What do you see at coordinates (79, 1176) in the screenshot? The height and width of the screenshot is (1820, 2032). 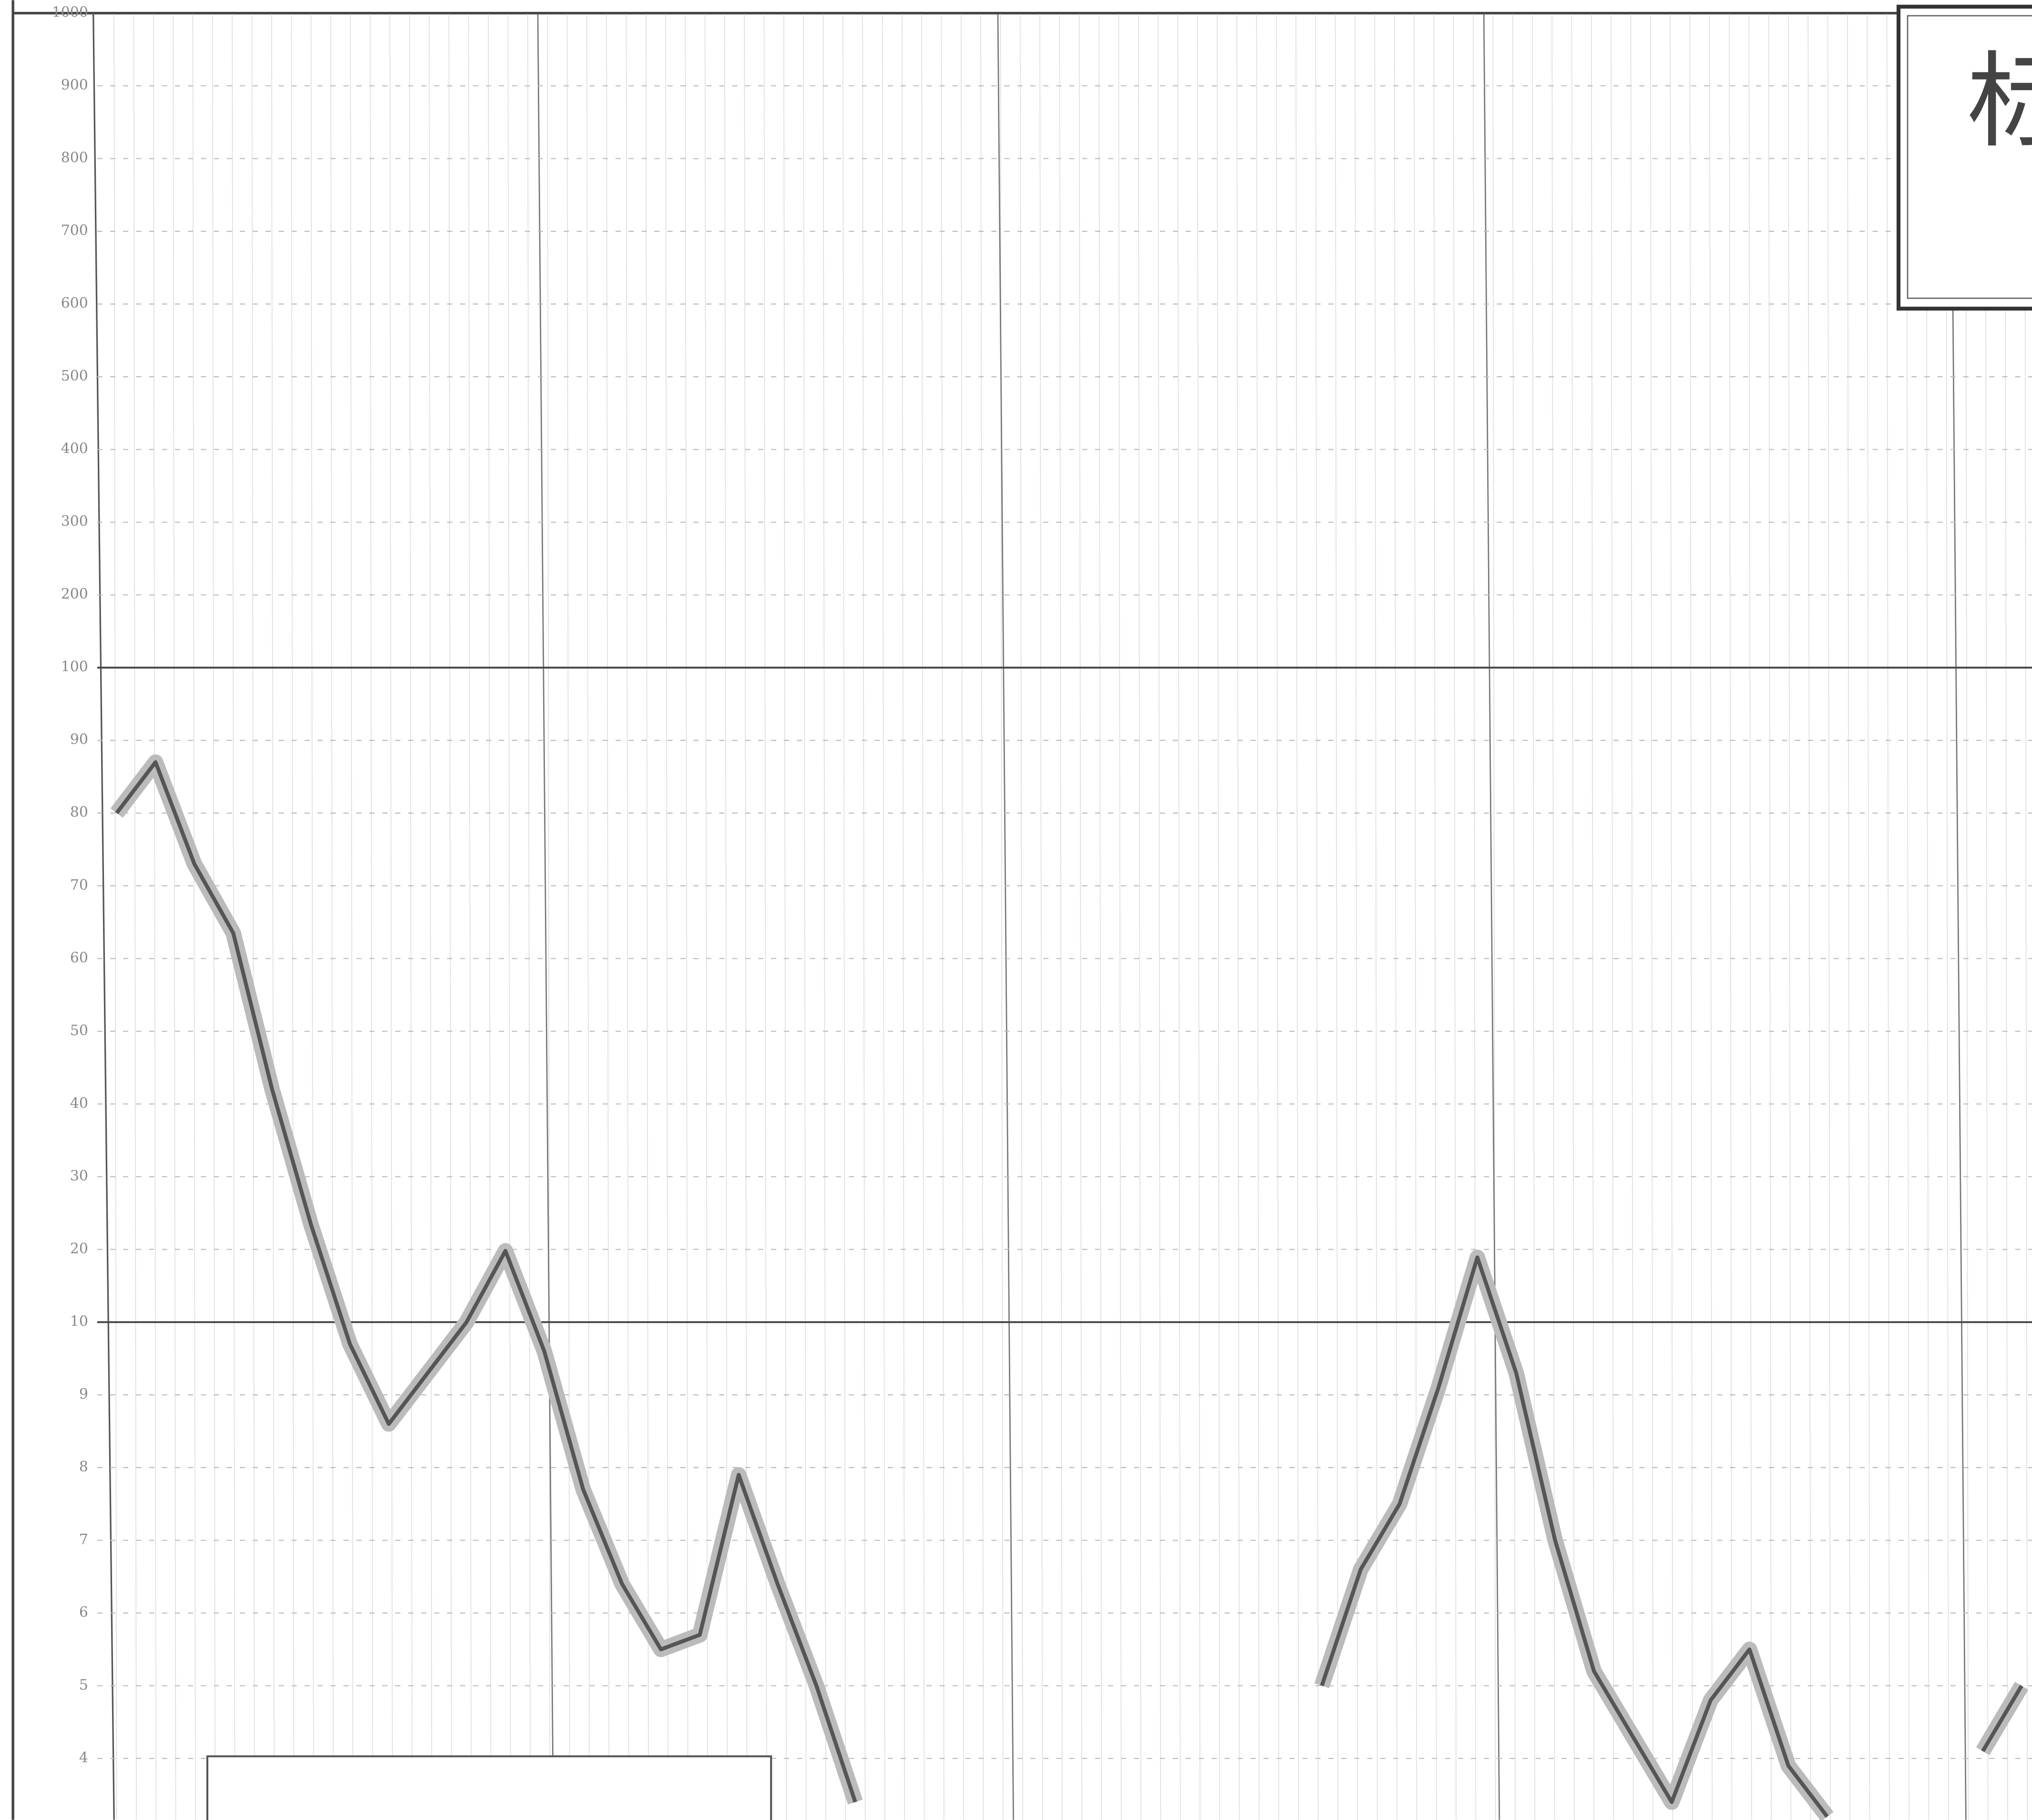 I see `y-tick-label: 30` at bounding box center [79, 1176].